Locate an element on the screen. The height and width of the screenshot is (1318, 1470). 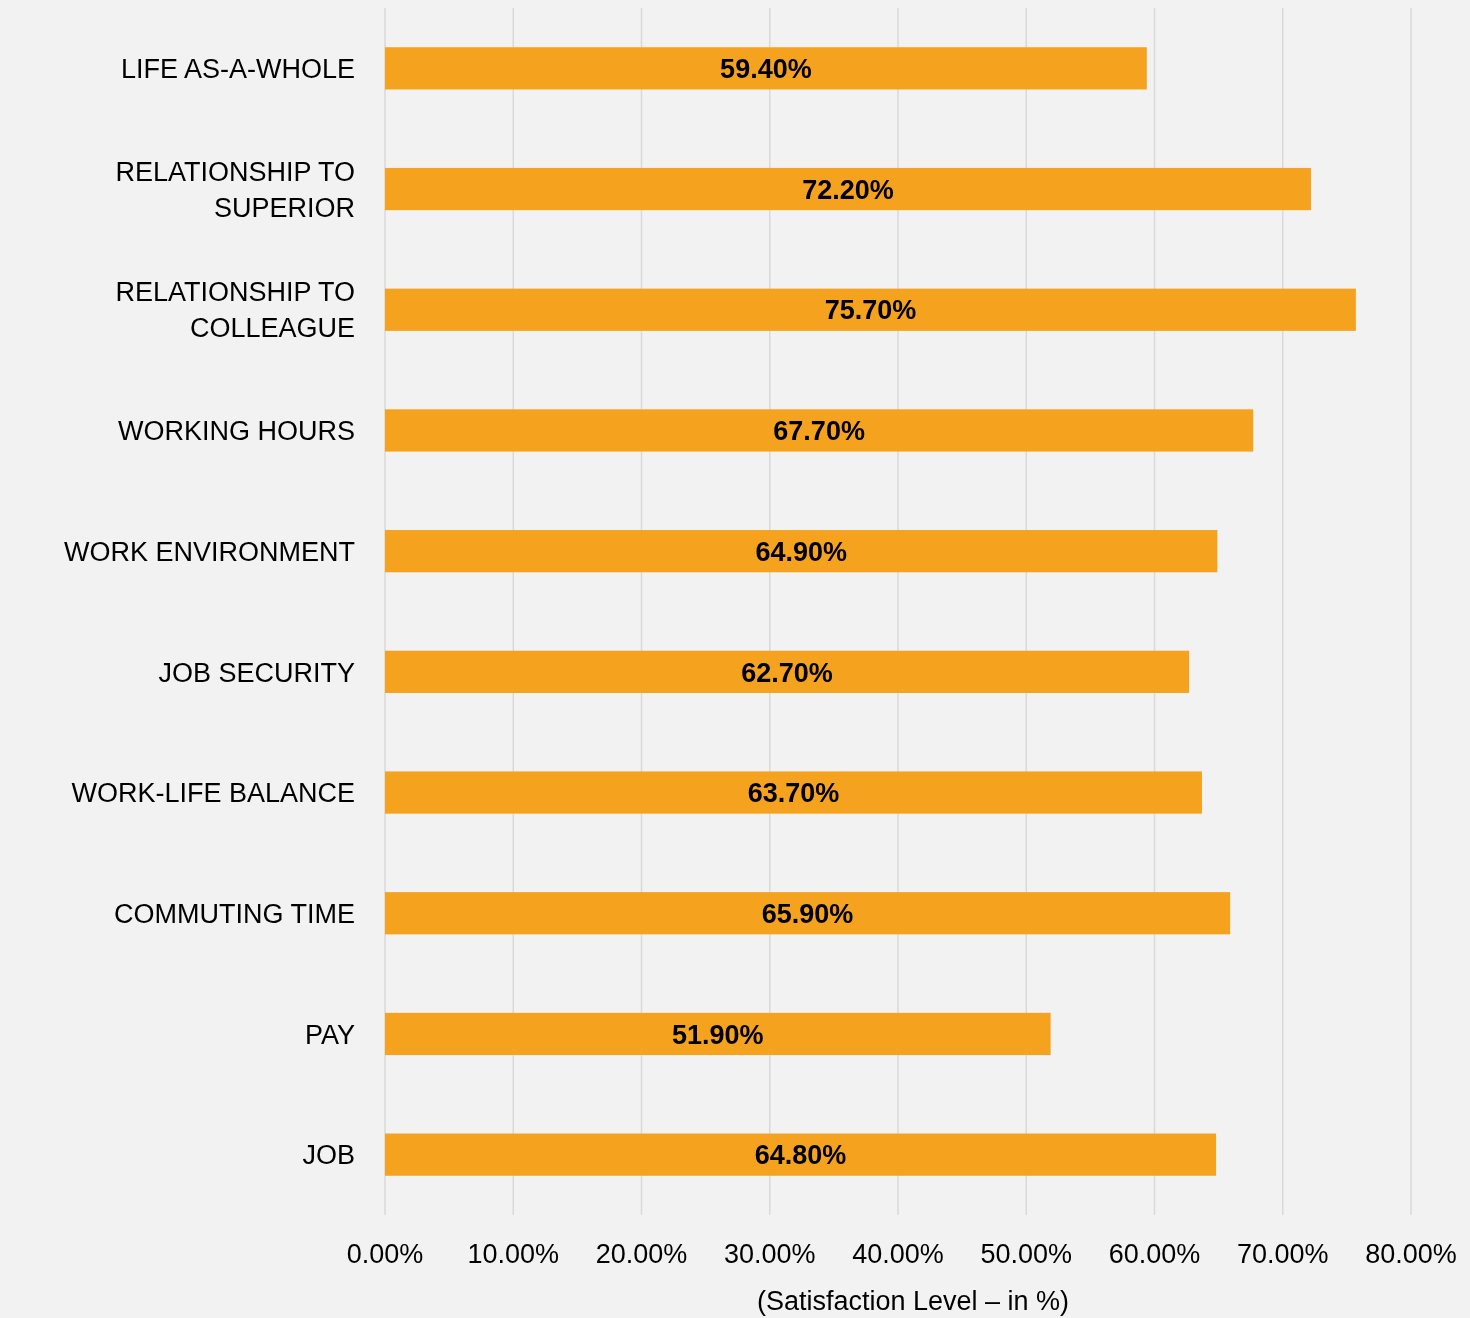
y-tick-label: WORKING HOURS is located at coordinates (236, 431).